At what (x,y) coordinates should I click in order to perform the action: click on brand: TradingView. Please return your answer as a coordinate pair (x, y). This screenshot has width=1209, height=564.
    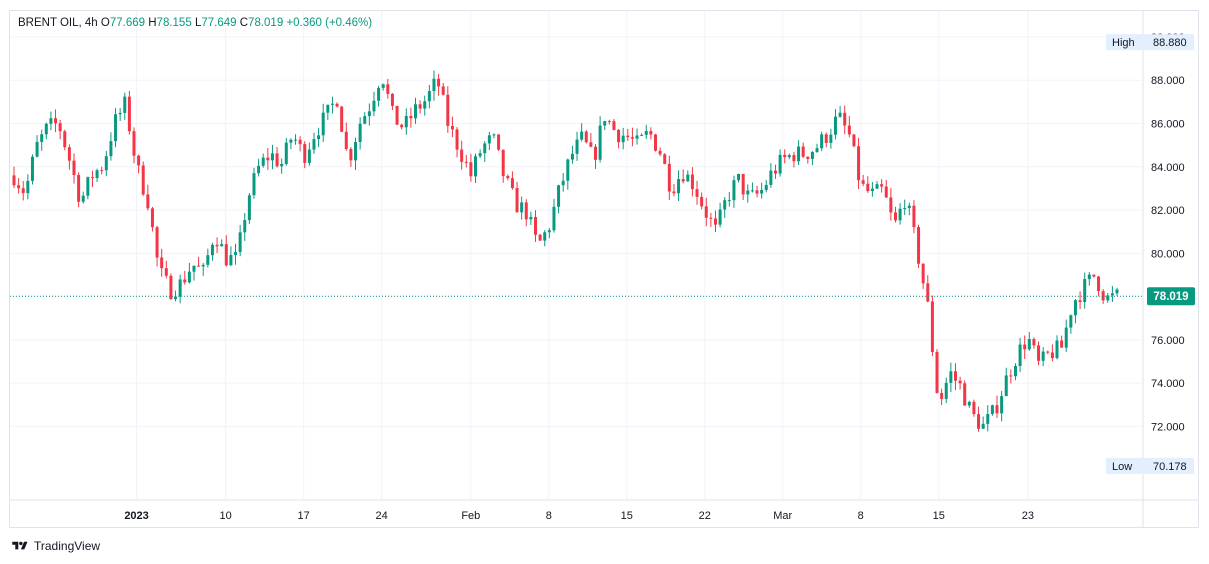
    Looking at the image, I should click on (55, 546).